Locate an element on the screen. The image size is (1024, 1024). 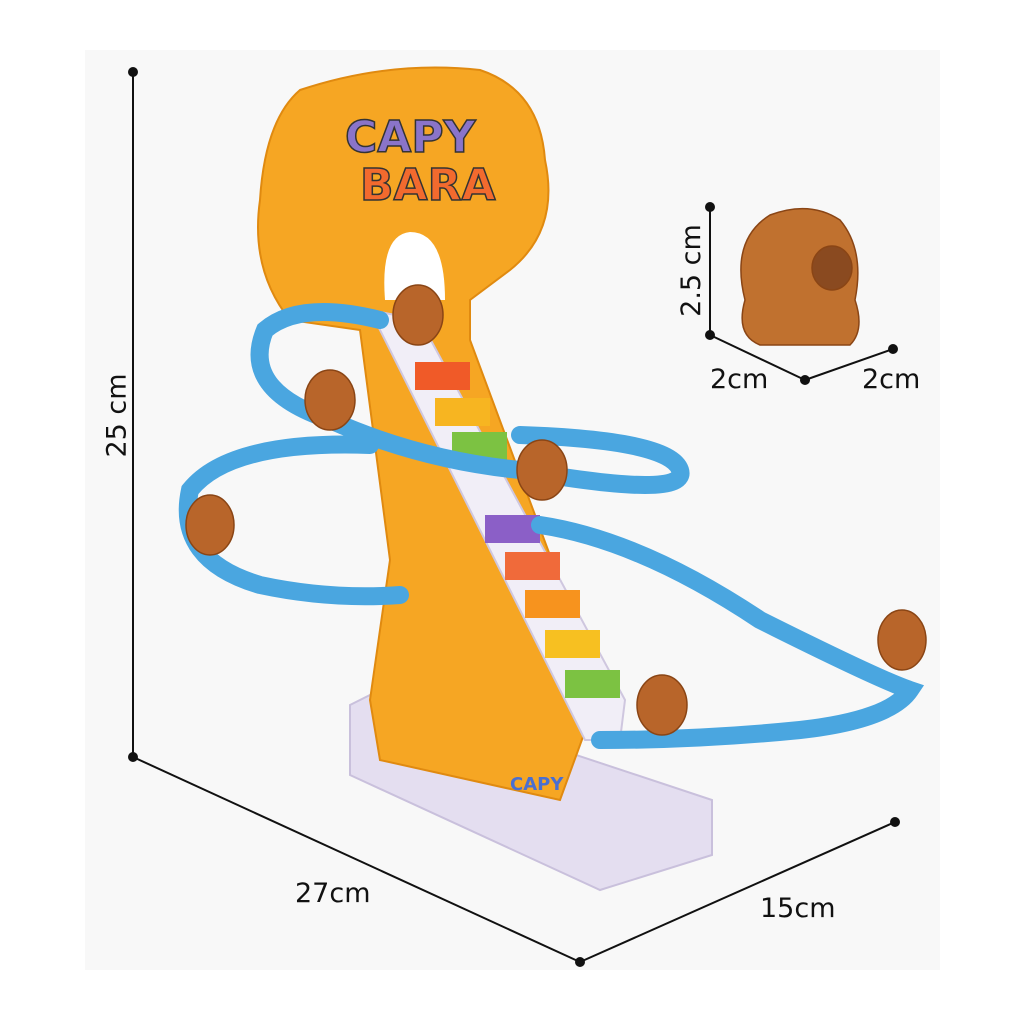
toy-depth-label: 15cm is located at coordinates (798, 908).